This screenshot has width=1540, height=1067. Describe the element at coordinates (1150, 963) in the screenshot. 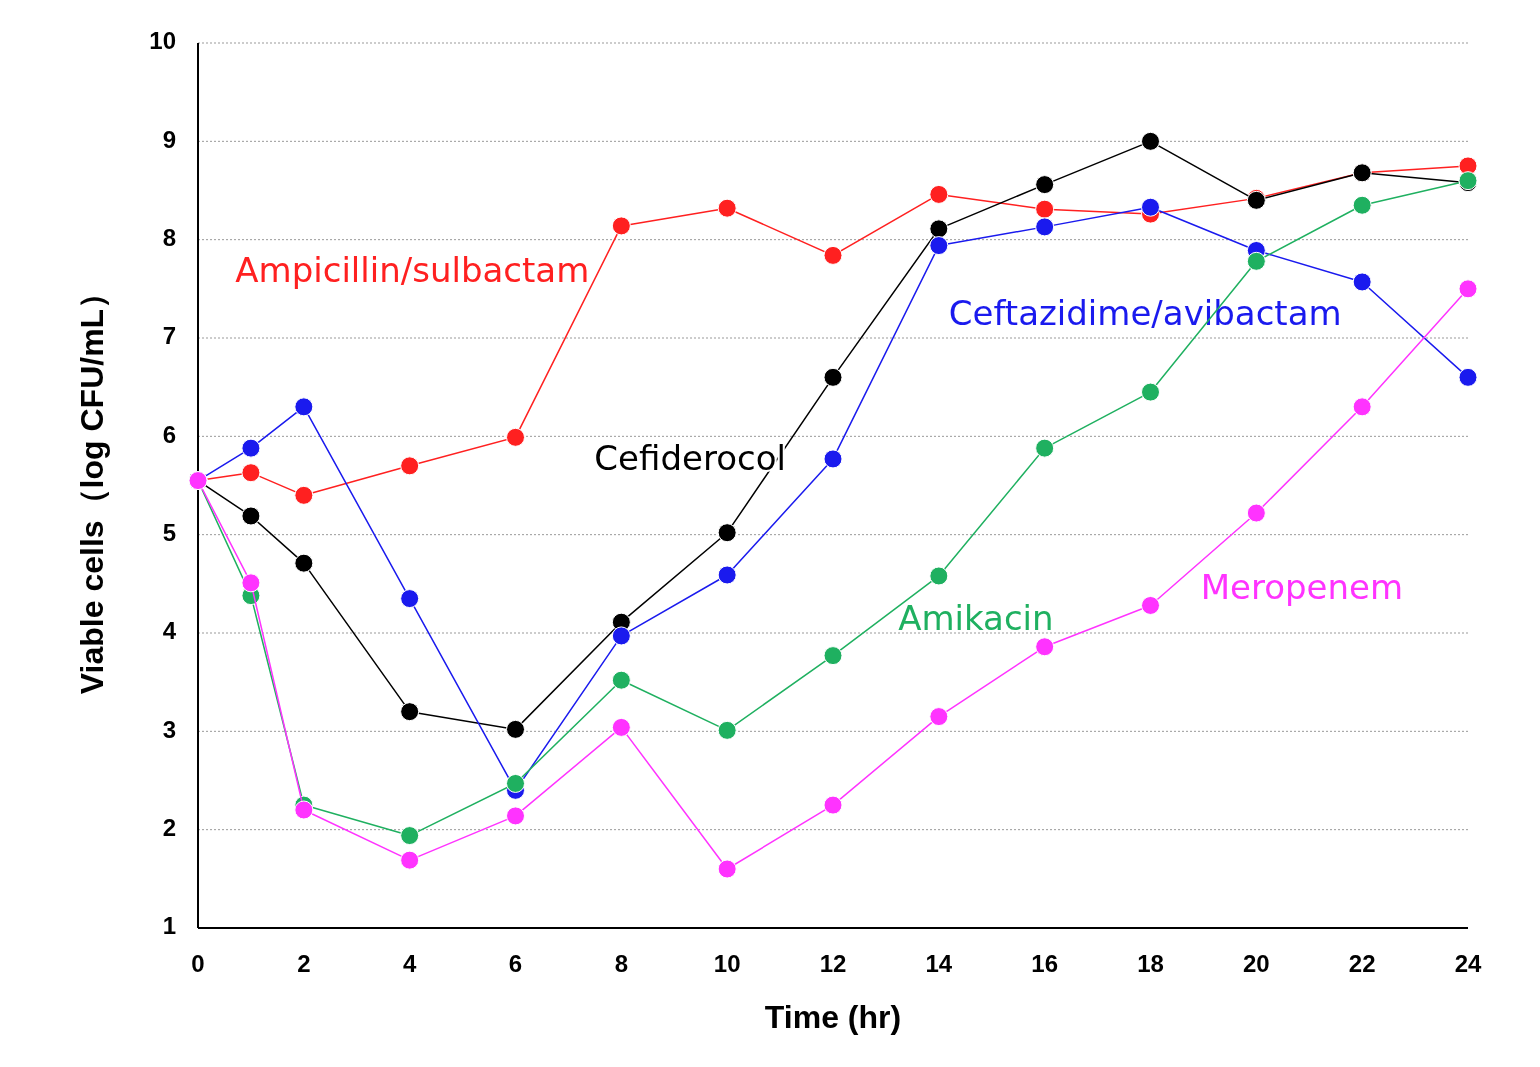

I see `x-tick-label: 18` at that location.